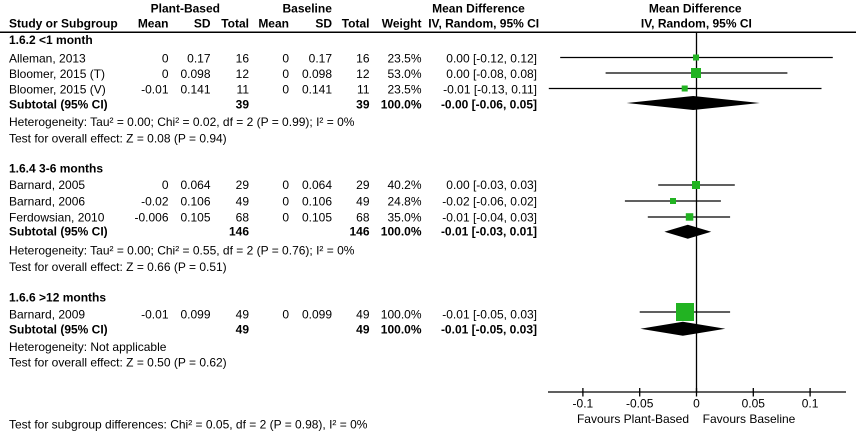  Describe the element at coordinates (695, 8) in the screenshot. I see `svg-text: Mean Difference` at that location.